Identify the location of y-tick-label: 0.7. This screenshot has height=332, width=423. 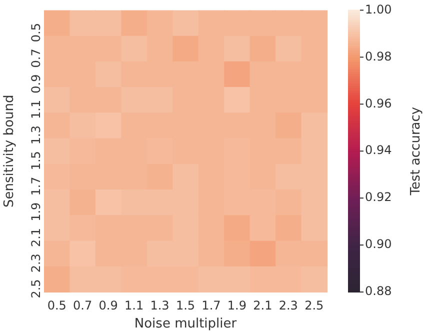
(36, 58).